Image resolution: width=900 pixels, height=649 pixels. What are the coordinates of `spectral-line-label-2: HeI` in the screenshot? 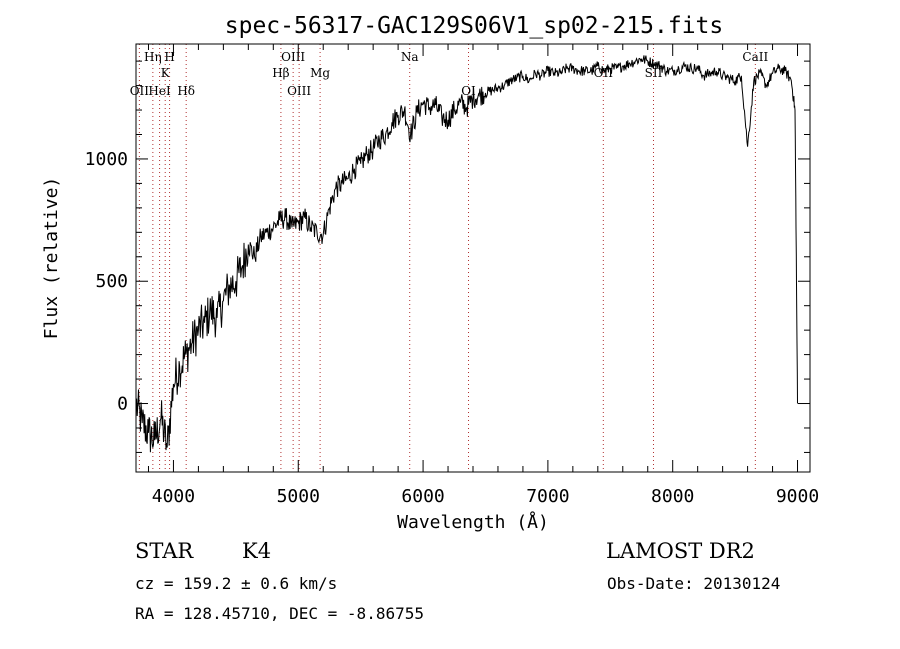 It's located at (159, 91).